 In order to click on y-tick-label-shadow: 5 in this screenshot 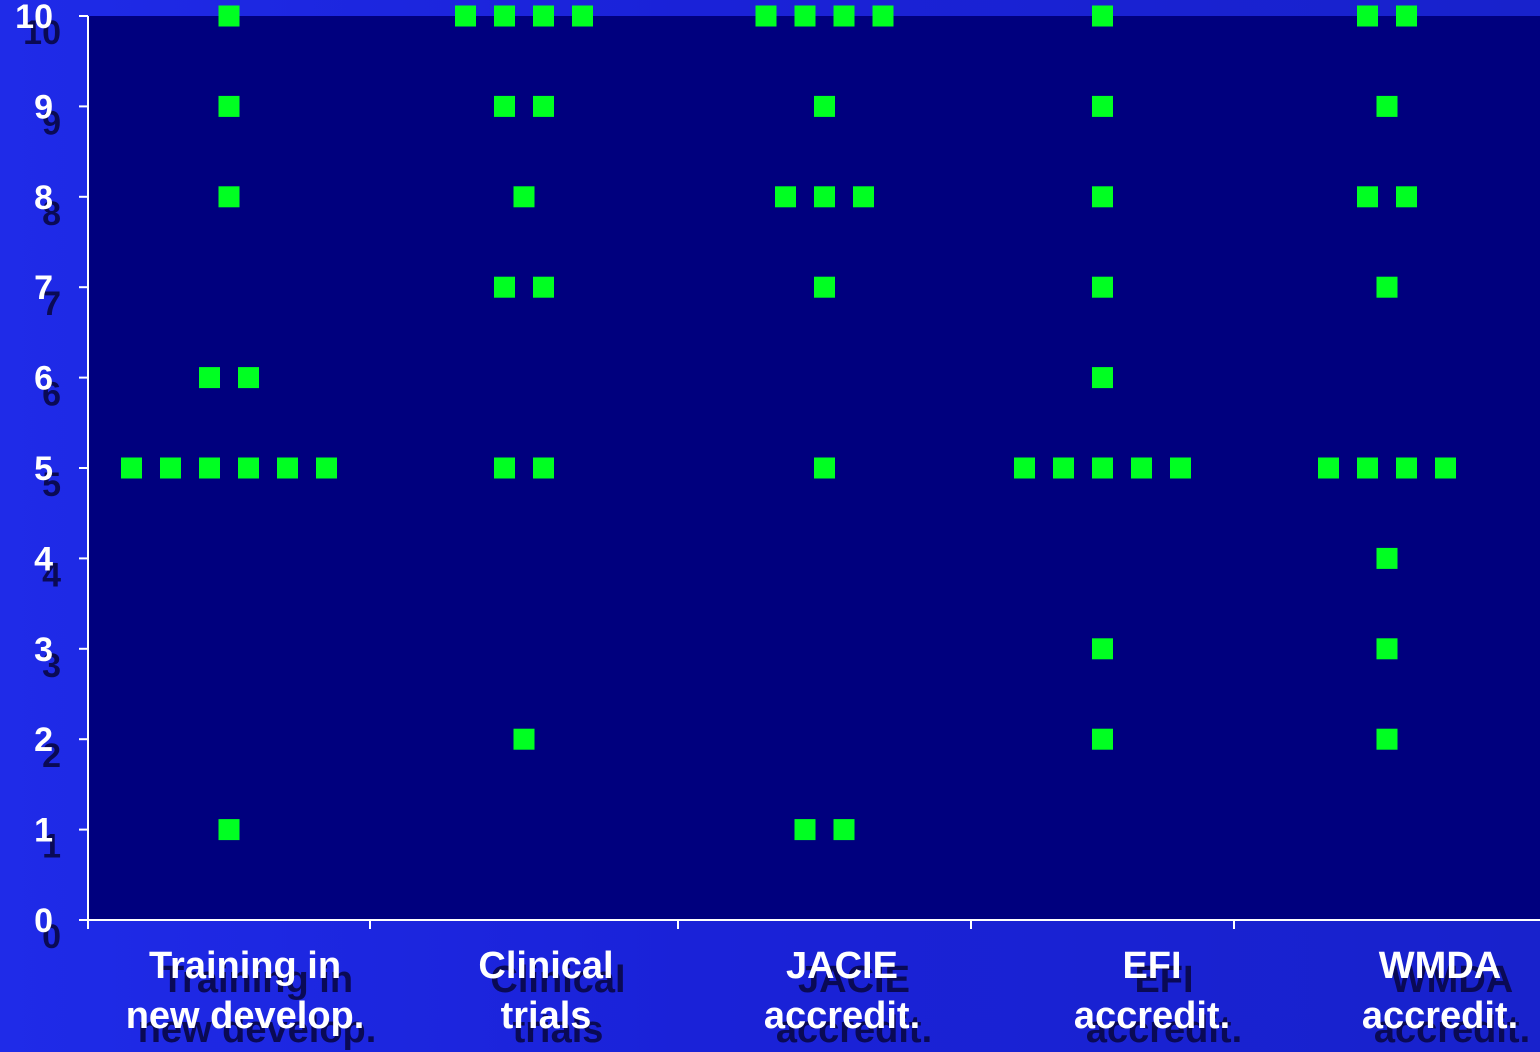, I will do `click(51, 485)`.